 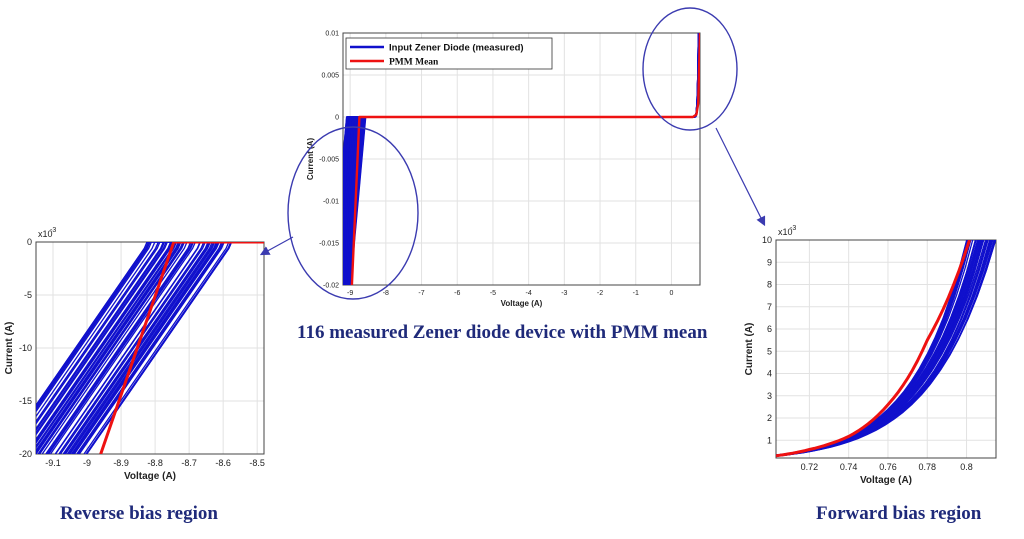 What do you see at coordinates (276, 246) in the screenshot?
I see `reverse-zoom-arrow` at bounding box center [276, 246].